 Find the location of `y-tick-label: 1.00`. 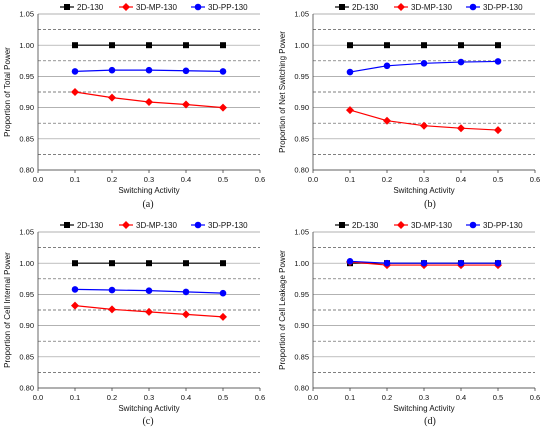

y-tick-label: 1.00 is located at coordinates (26, 263).